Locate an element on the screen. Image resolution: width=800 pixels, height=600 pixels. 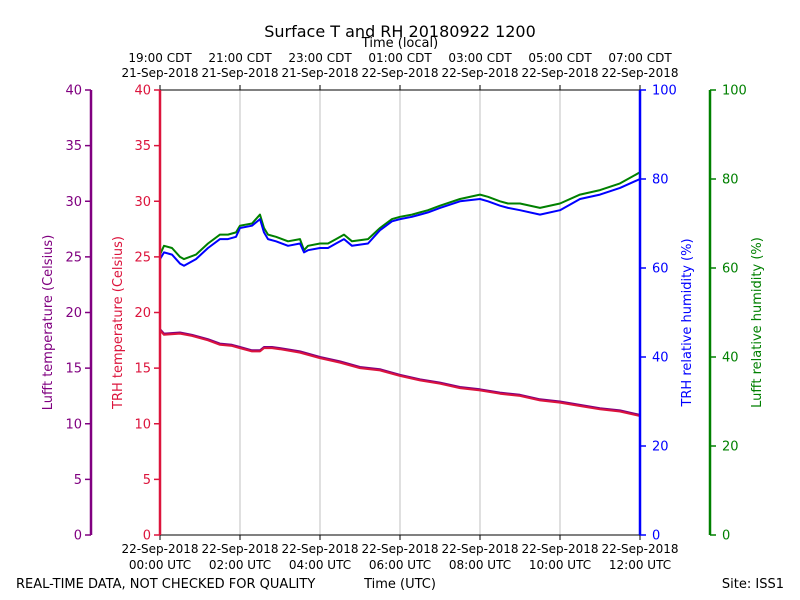
y-axis-label-lufft_temp: Lufft temperature (Celsius) is located at coordinates (48, 323).